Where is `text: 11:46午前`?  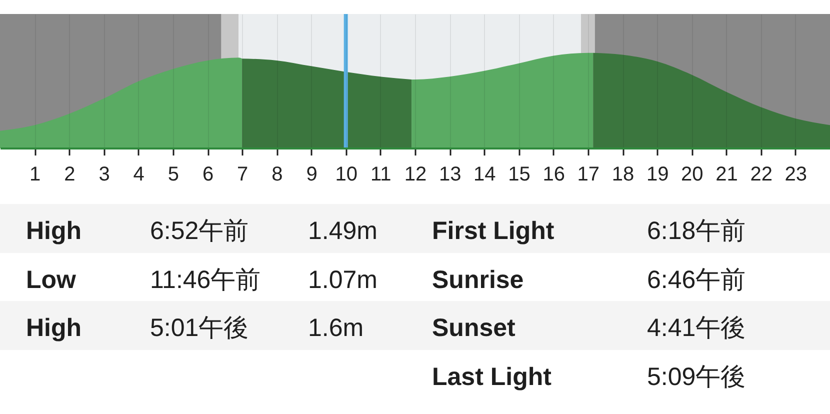 text: 11:46午前 is located at coordinates (205, 279).